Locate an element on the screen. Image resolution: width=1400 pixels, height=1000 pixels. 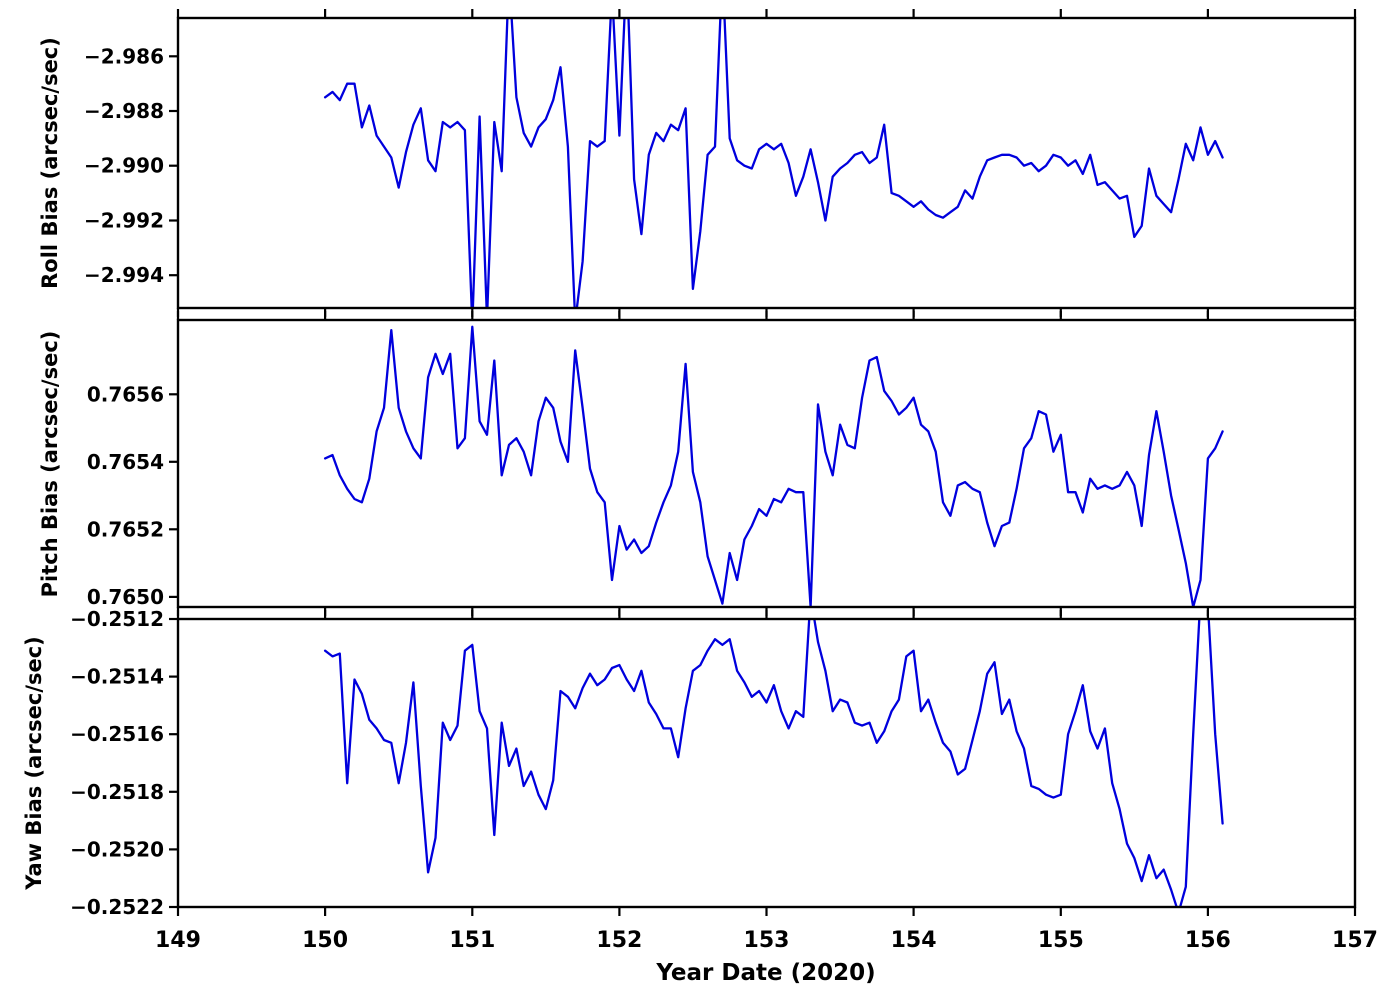
x-tick-label: 153 is located at coordinates (767, 940).